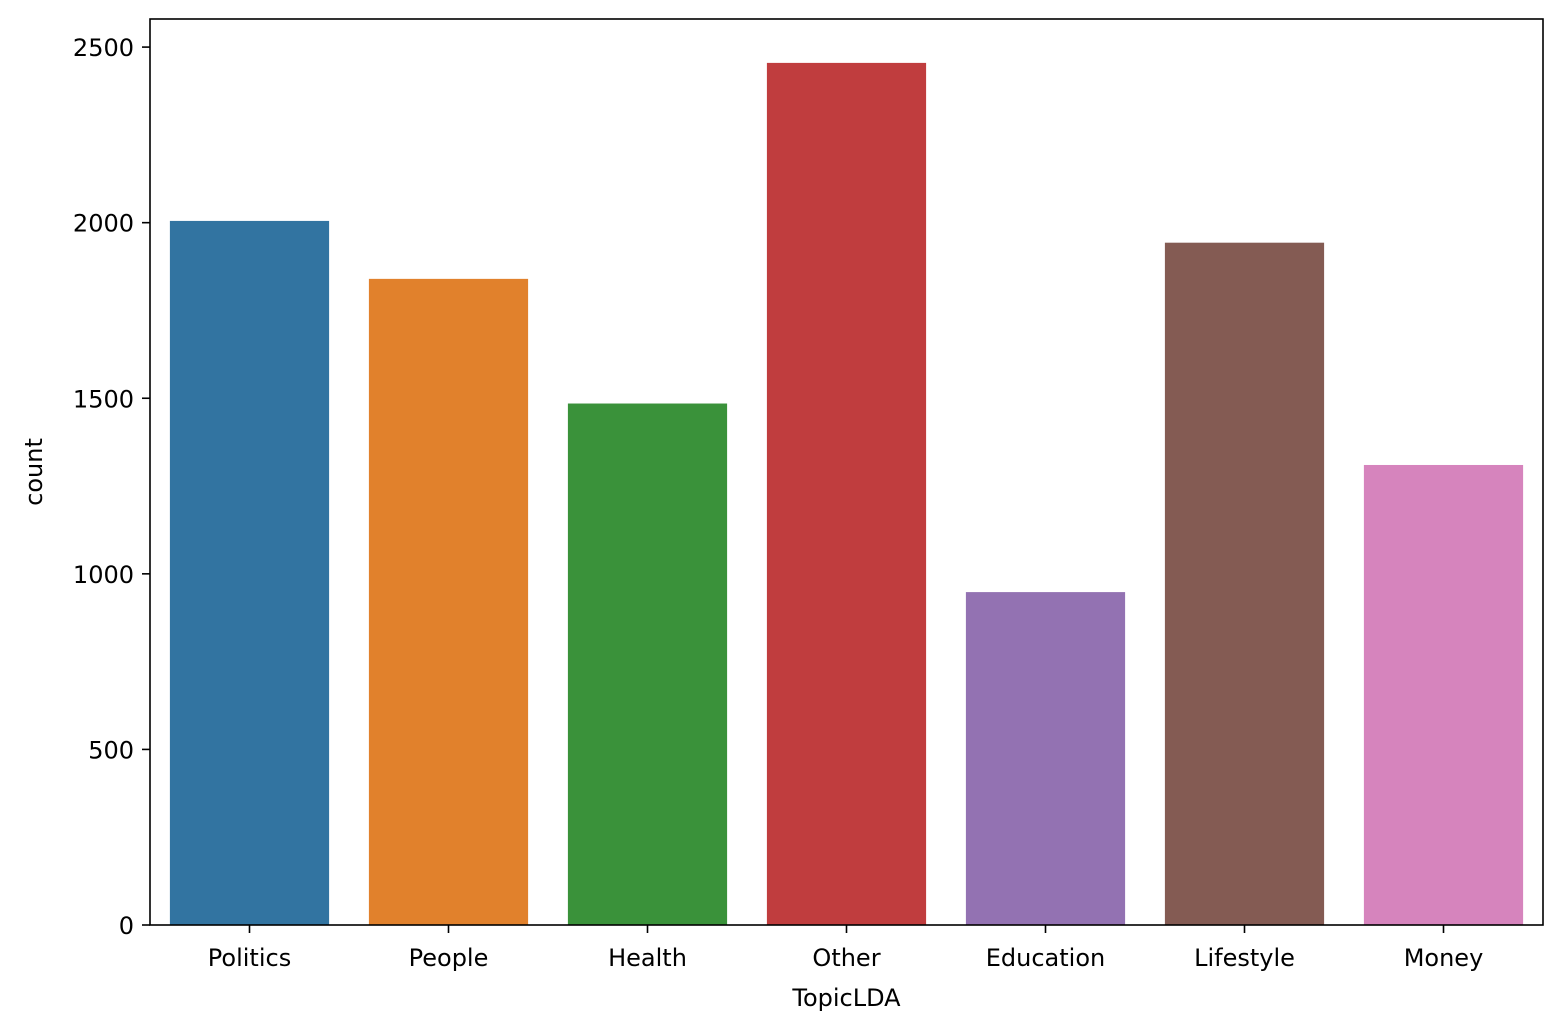 Image resolution: width=1564 pixels, height=1036 pixels. Describe the element at coordinates (126, 926) in the screenshot. I see `y-tick-label: 0` at that location.